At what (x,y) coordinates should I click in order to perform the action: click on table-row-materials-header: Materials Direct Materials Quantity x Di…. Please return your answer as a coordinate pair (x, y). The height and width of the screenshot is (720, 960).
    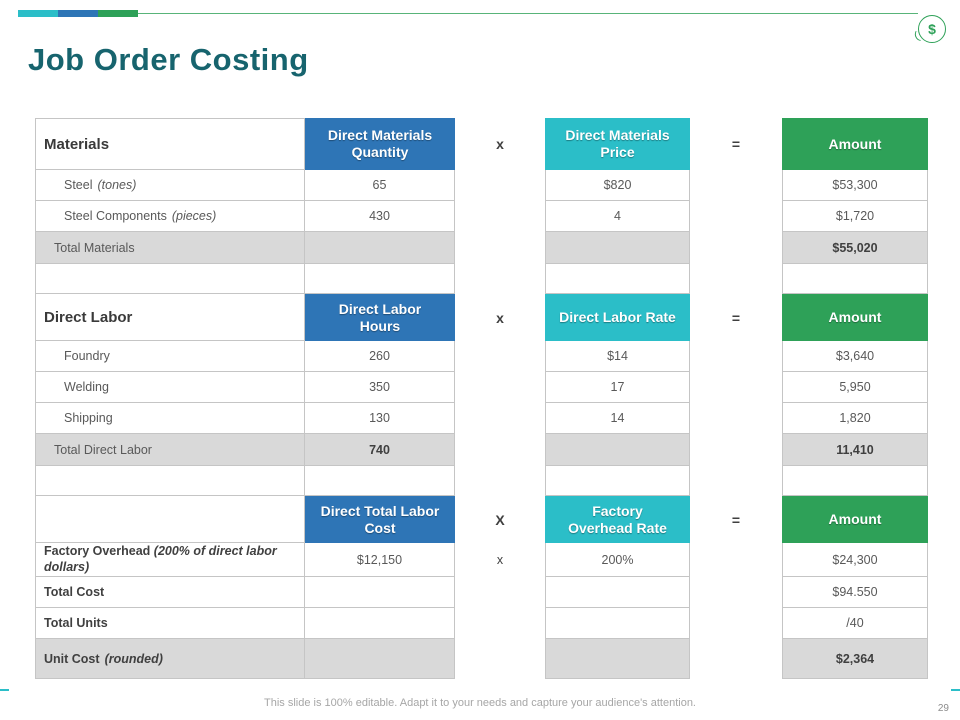
    Looking at the image, I should click on (481, 144).